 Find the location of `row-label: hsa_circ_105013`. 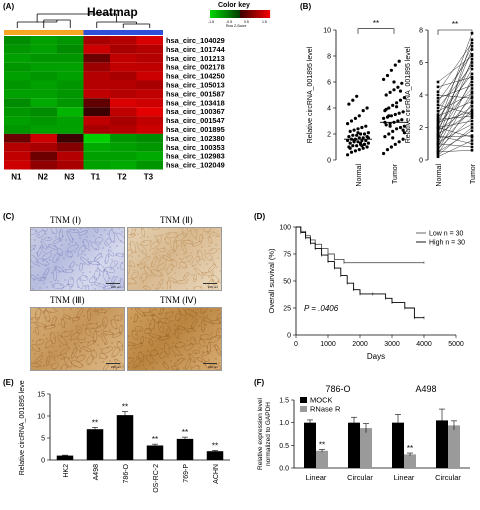

row-label: hsa_circ_105013 is located at coordinates (195, 85).